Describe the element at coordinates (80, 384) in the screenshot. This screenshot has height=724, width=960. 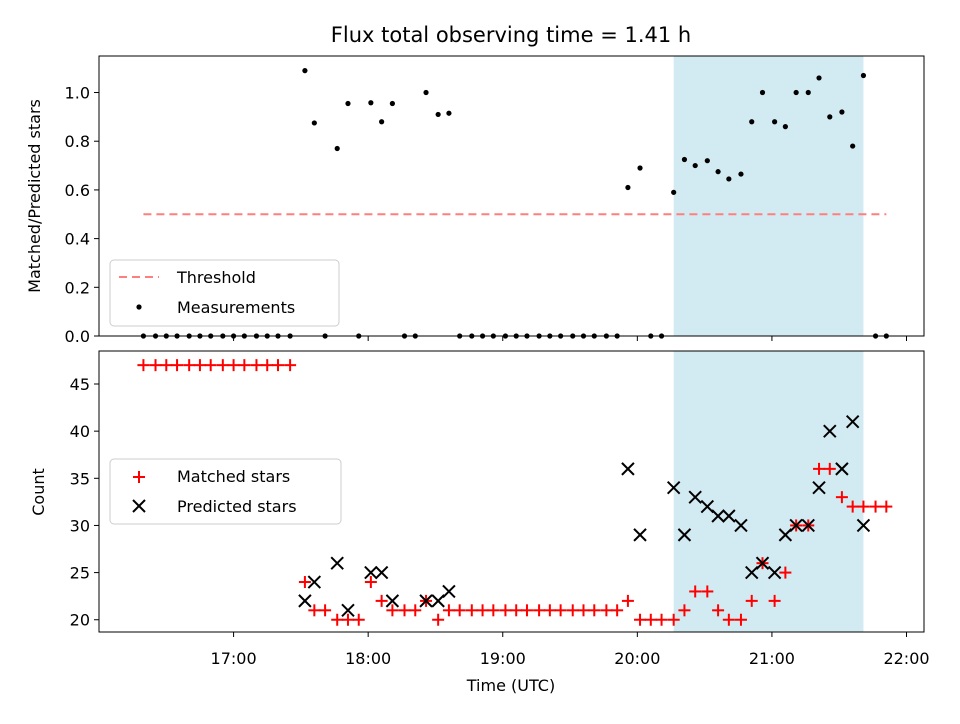
I see `count-y-tick-label: 45` at that location.